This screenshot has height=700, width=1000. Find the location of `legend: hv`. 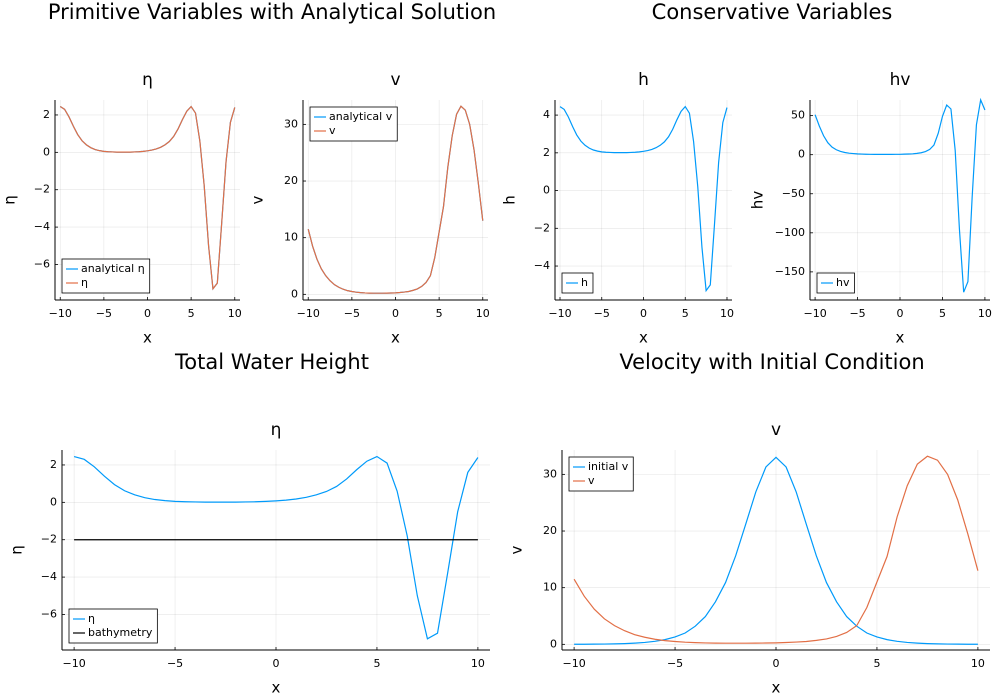

legend: hv is located at coordinates (835, 283).